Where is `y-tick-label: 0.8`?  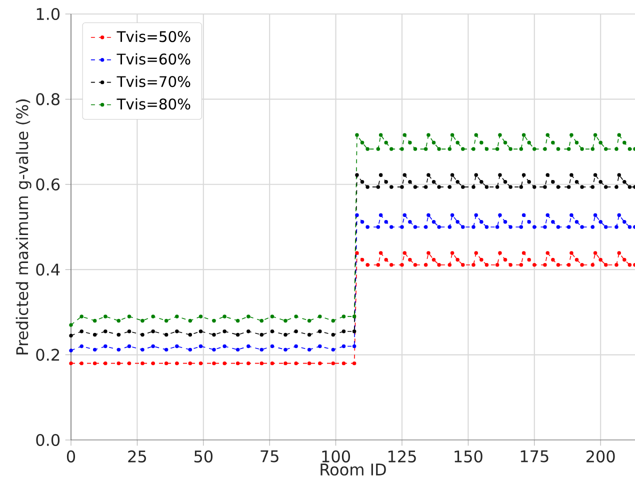 y-tick-label: 0.8 is located at coordinates (48, 99).